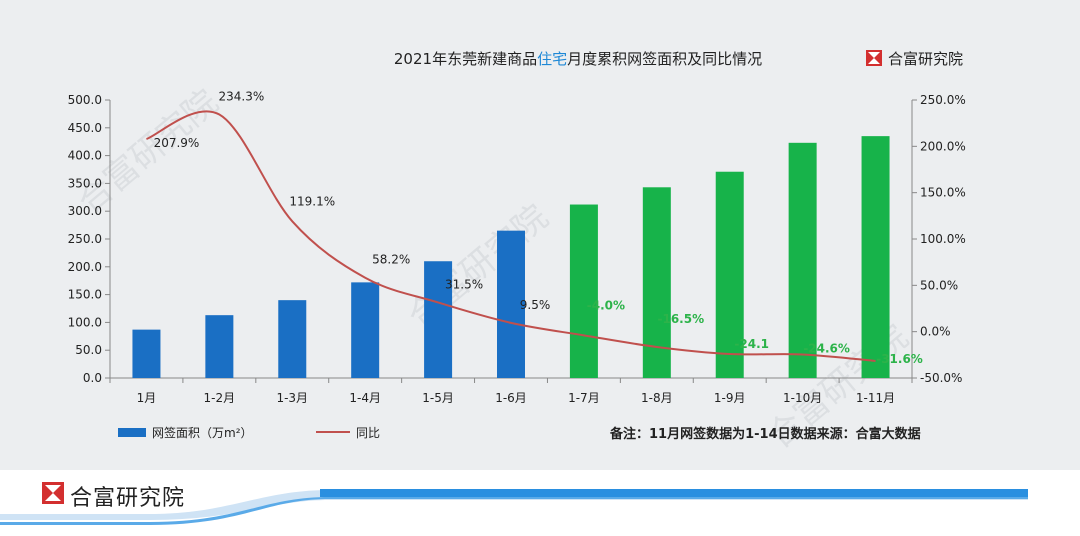 This screenshot has height=536, width=1080. Describe the element at coordinates (826, 348) in the screenshot. I see `line-data-label: -24.6%` at that location.